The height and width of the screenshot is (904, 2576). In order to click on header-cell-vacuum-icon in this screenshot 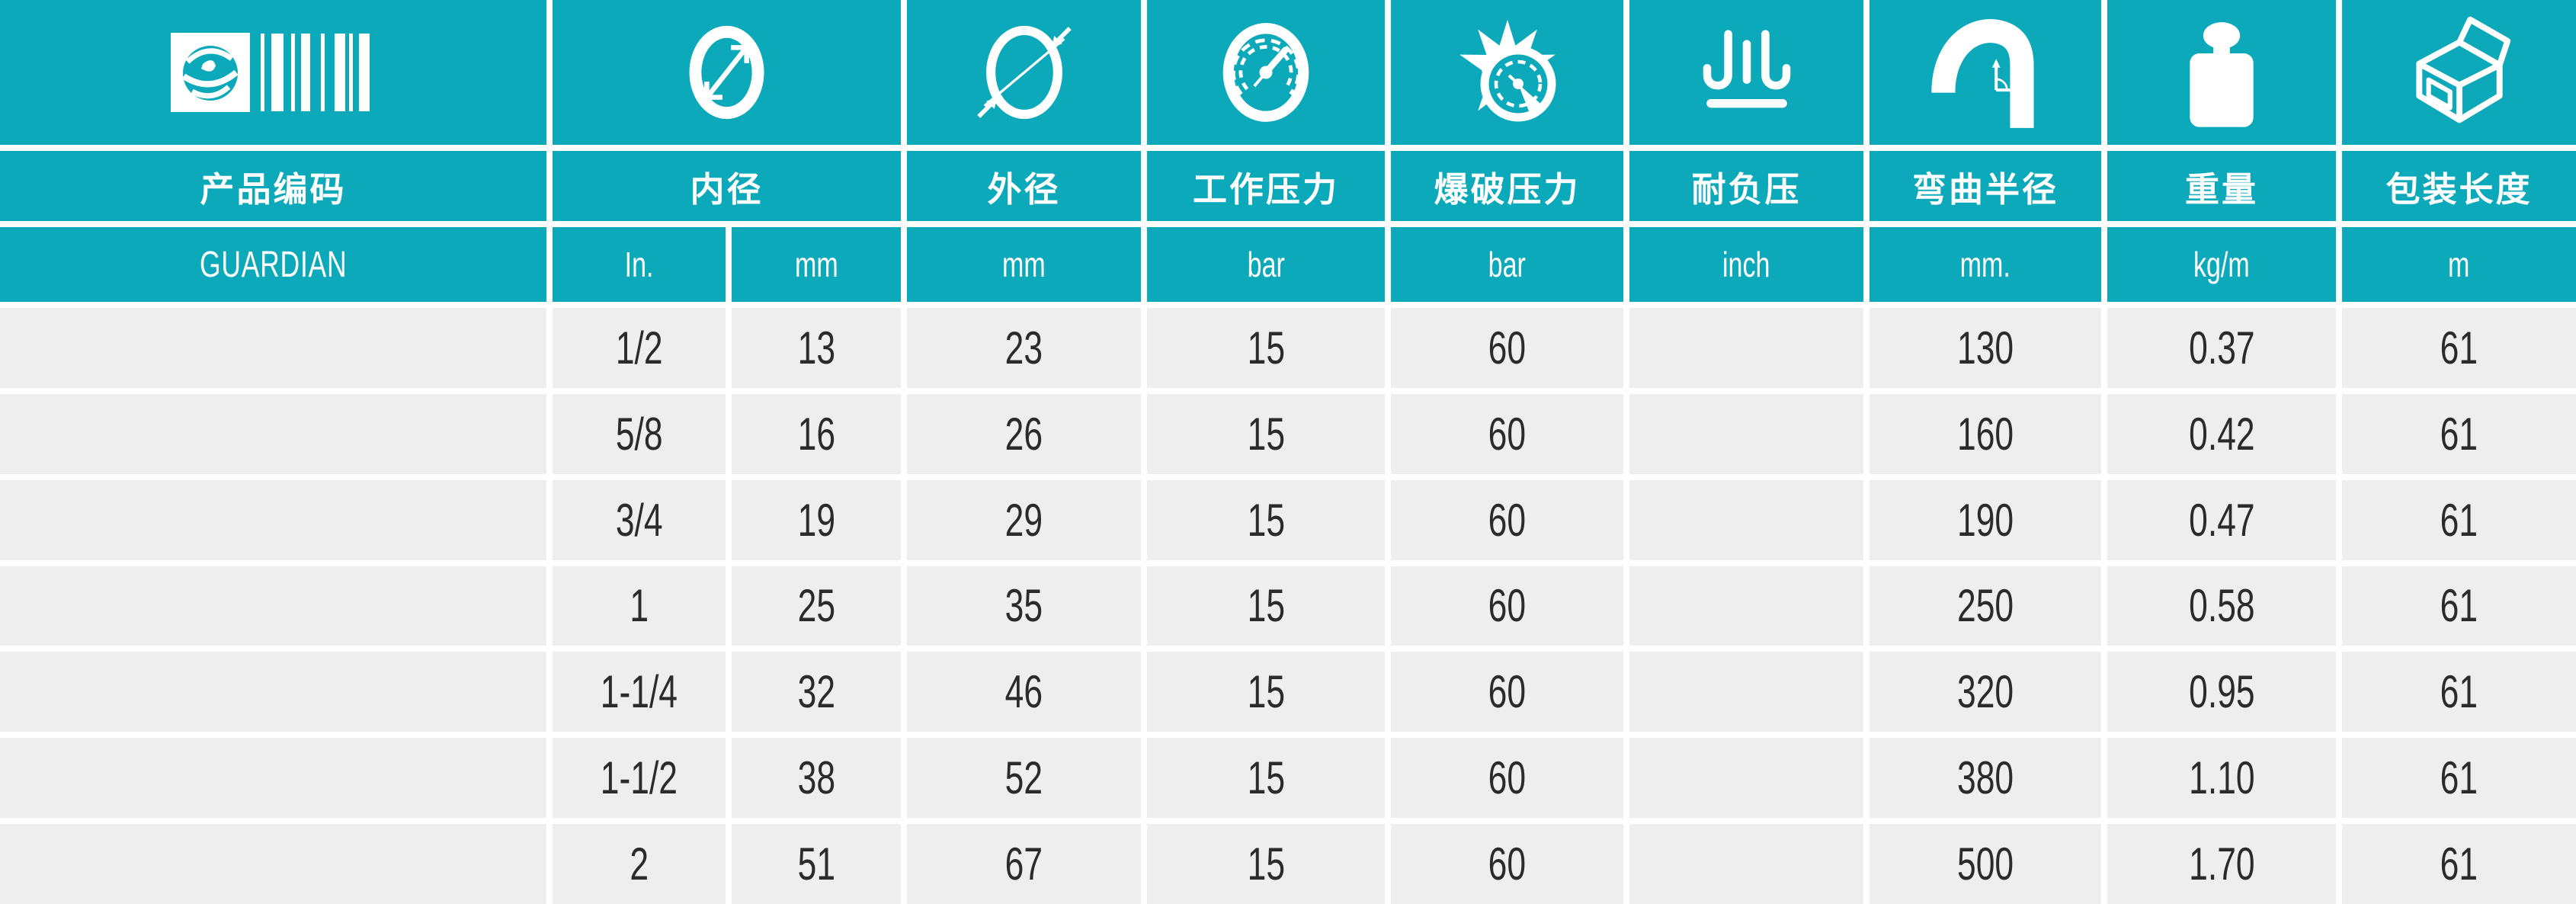, I will do `click(1746, 72)`.